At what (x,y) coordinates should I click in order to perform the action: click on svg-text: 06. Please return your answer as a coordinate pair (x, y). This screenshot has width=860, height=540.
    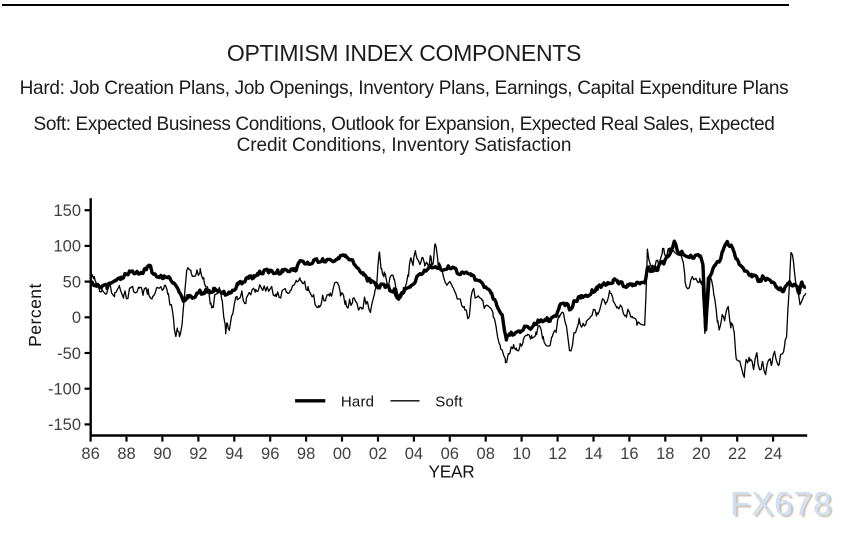
    Looking at the image, I should click on (450, 454).